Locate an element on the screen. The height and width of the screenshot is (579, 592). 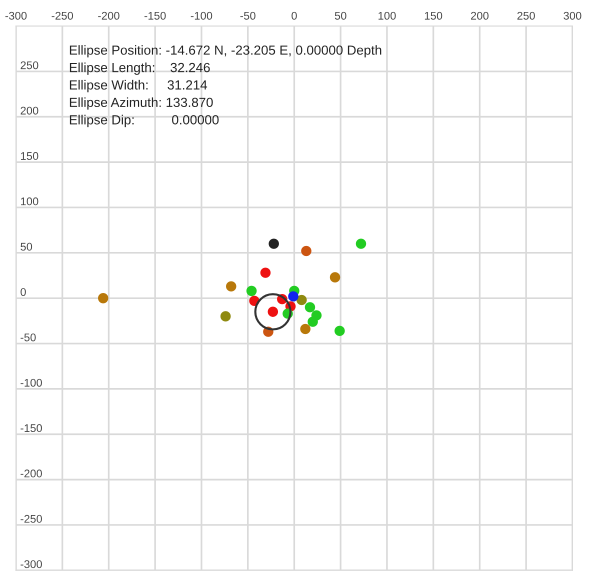
y-tick-label: 250 is located at coordinates (29, 65).